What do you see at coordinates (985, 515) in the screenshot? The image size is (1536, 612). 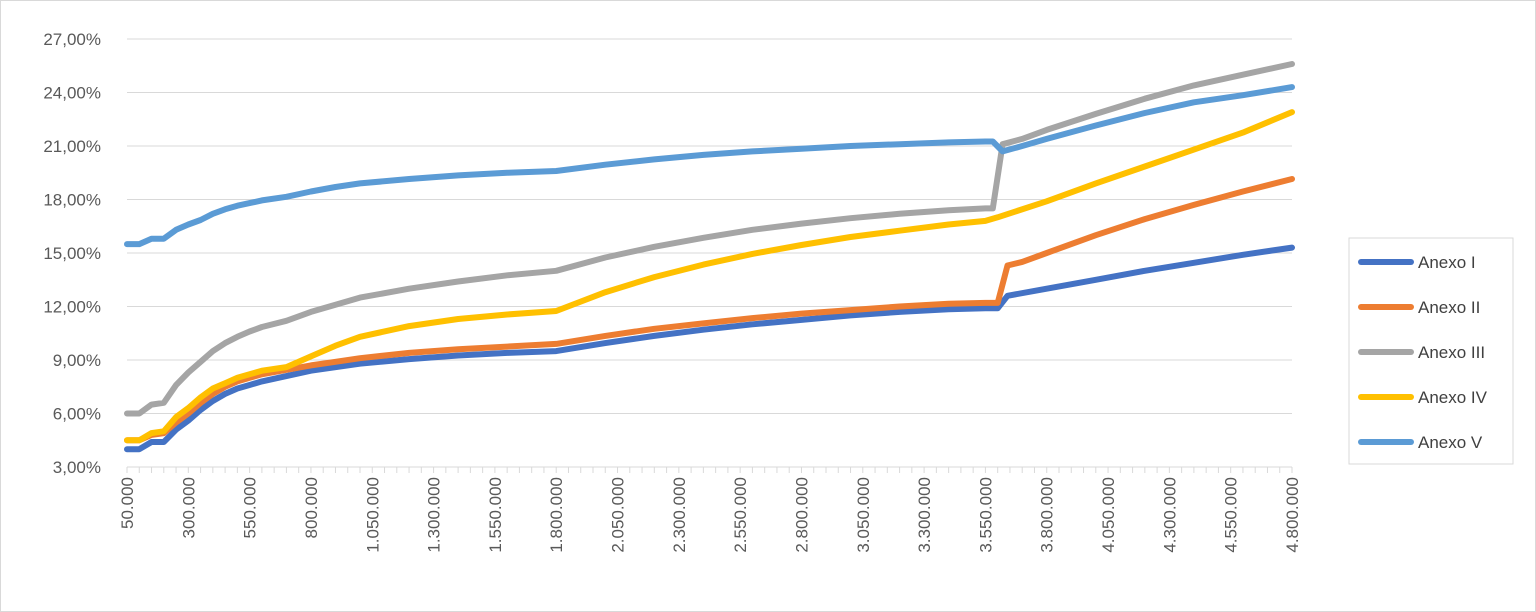 I see `x-tick-label: 3.550.000` at bounding box center [985, 515].